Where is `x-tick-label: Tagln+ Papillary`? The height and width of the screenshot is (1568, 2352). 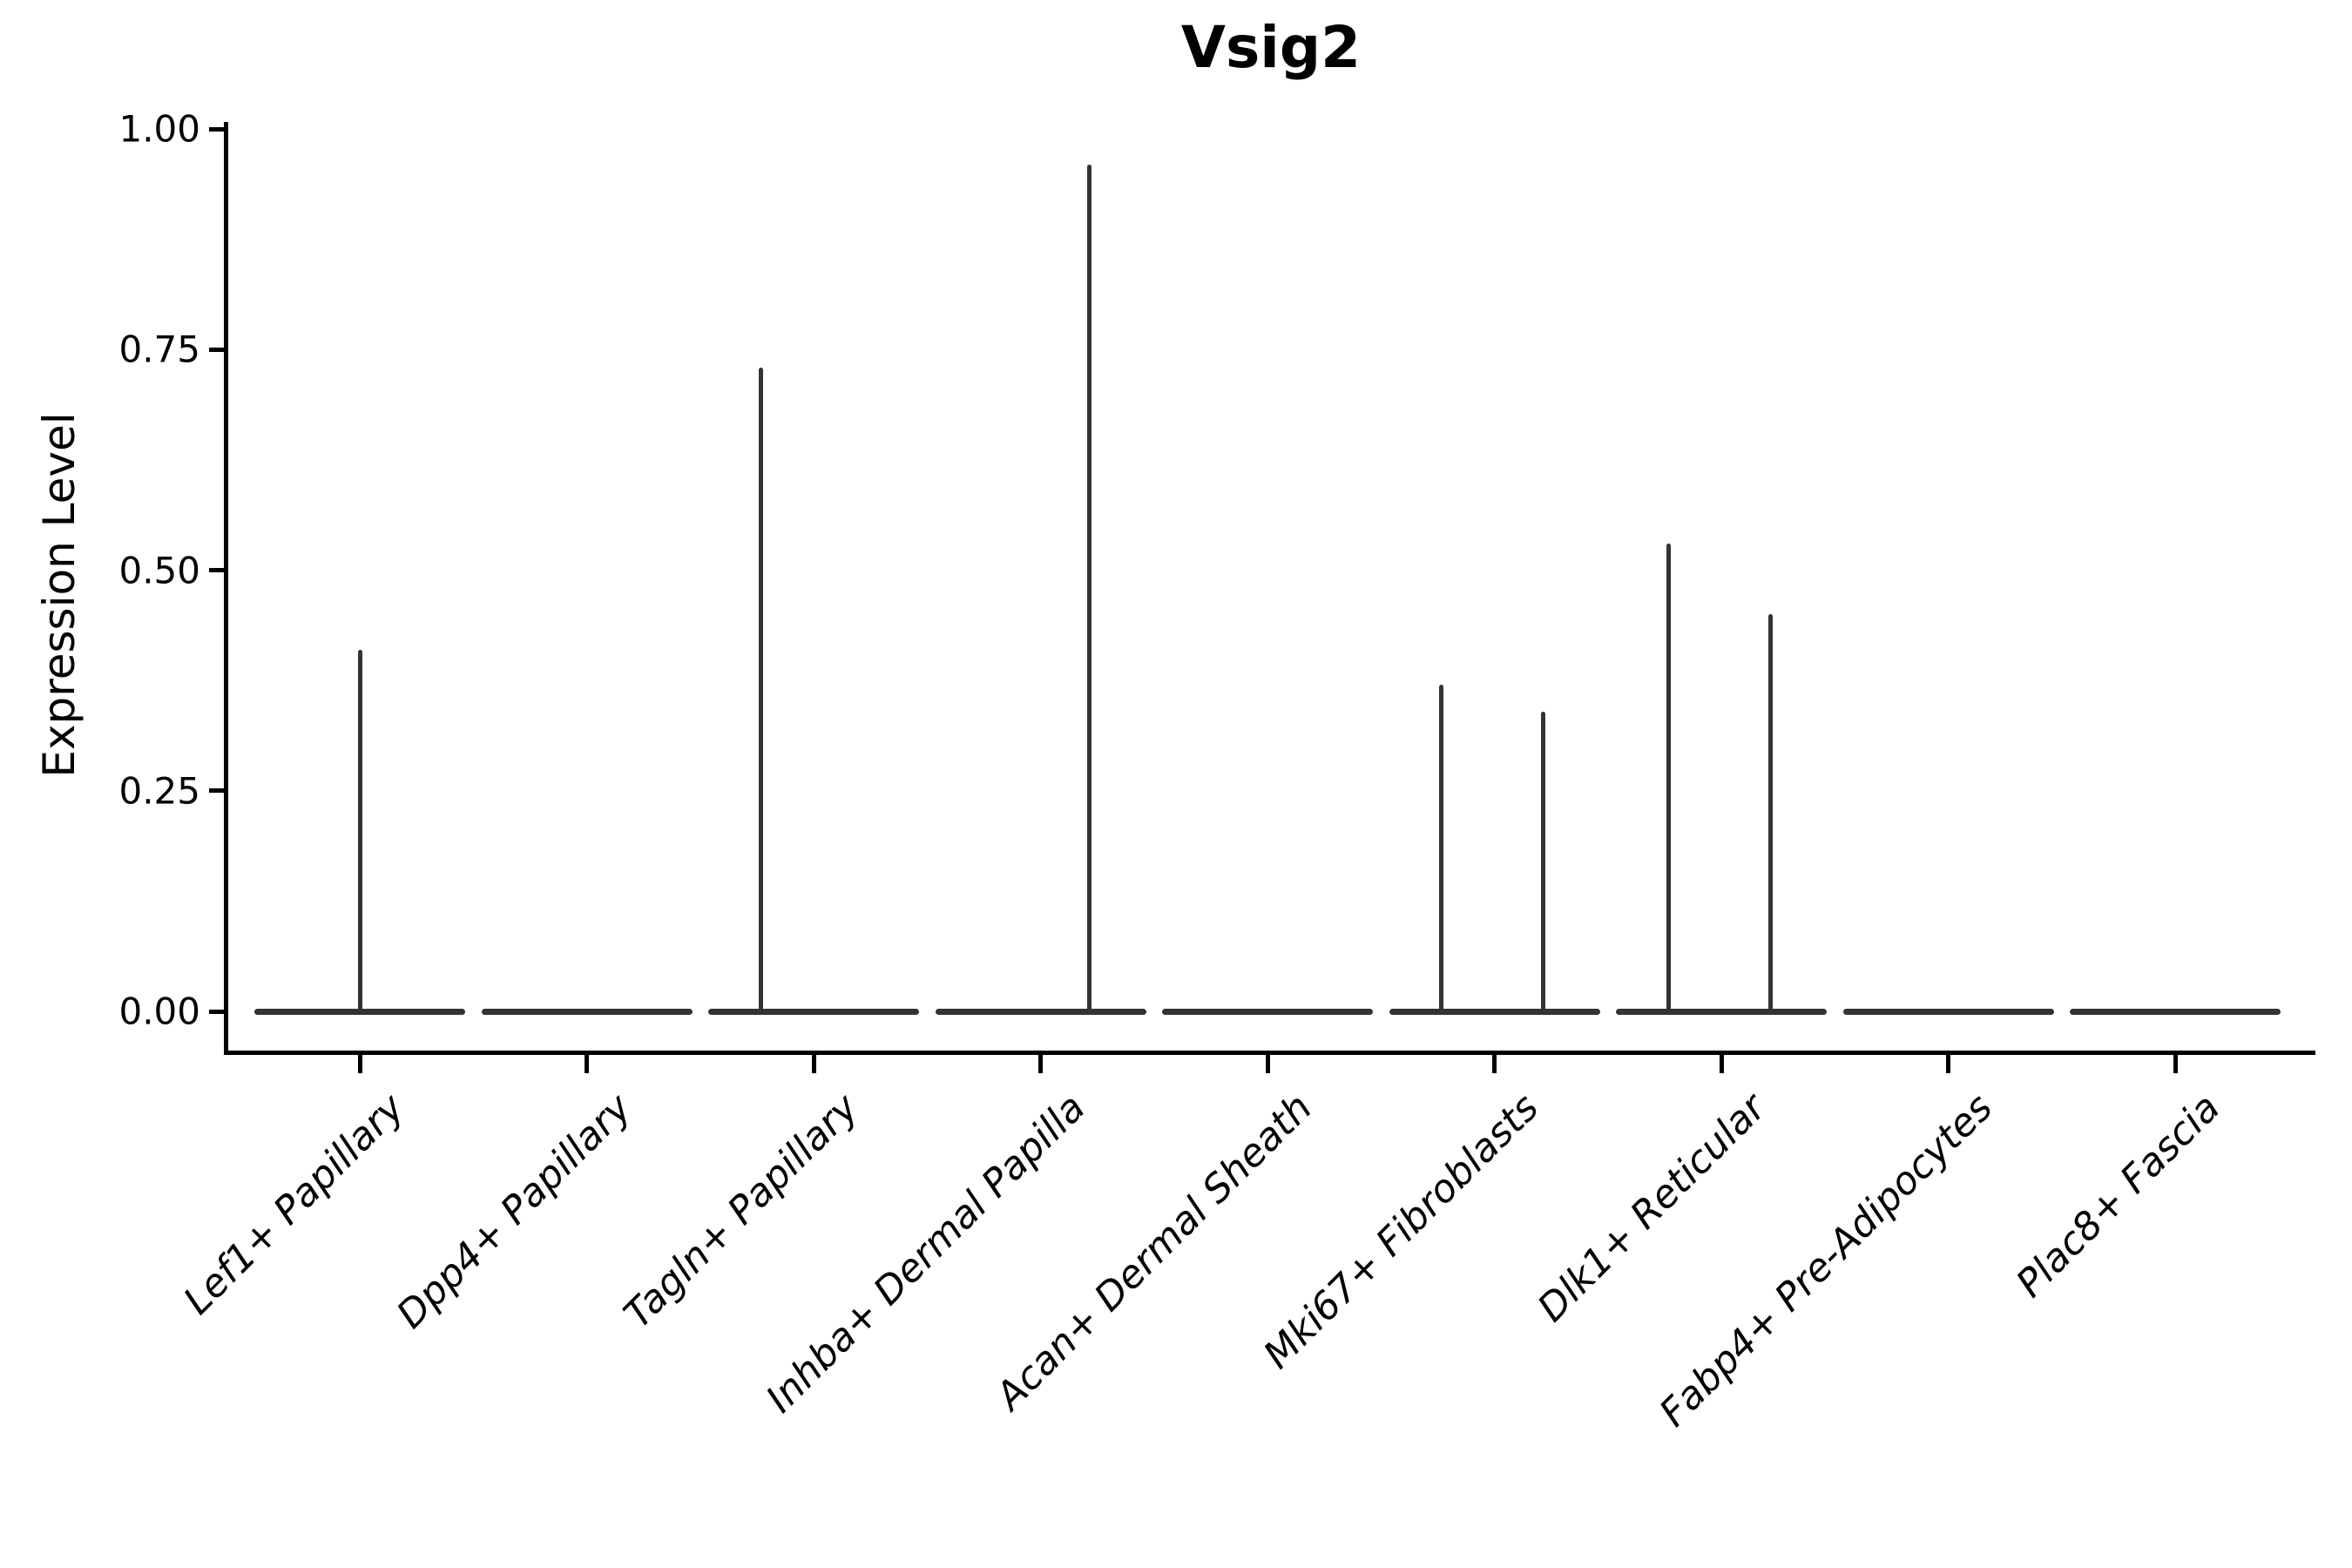 x-tick-label: Tagln+ Papillary is located at coordinates (741, 1211).